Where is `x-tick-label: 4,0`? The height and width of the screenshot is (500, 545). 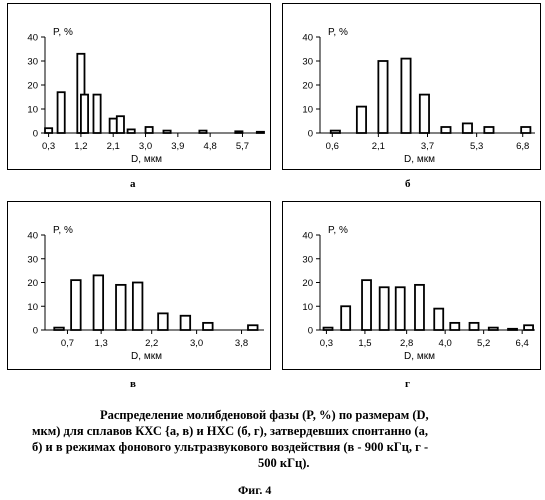
x-tick-label: 4,0 is located at coordinates (445, 343).